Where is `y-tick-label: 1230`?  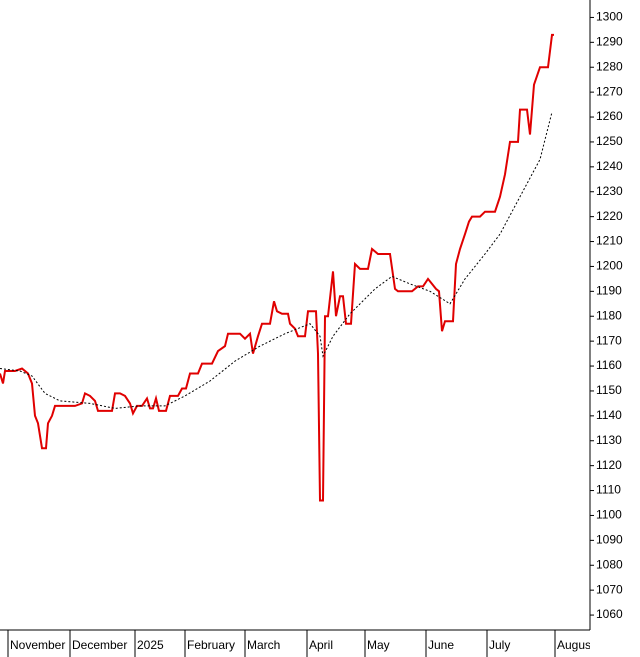 y-tick-label: 1230 is located at coordinates (609, 191).